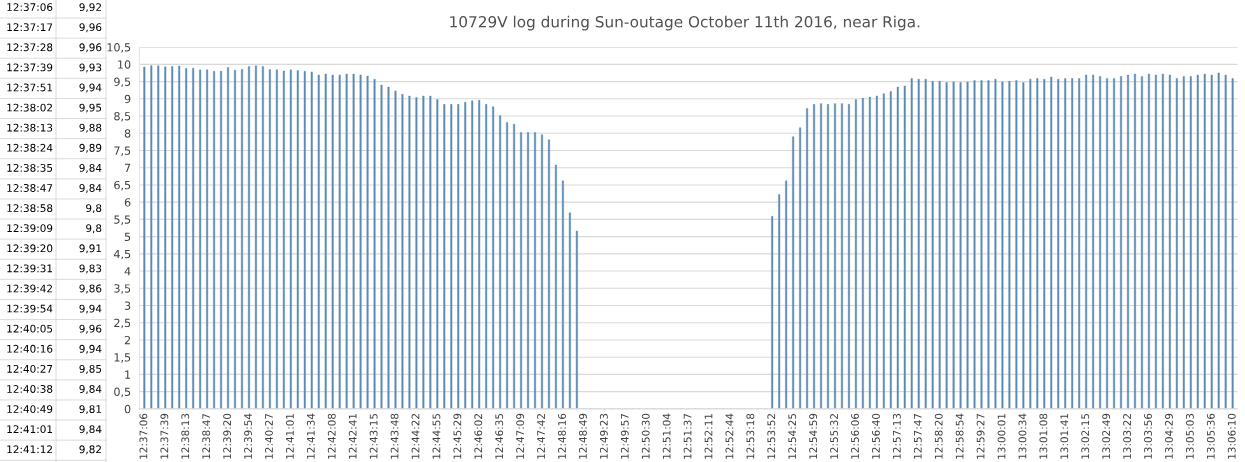  What do you see at coordinates (30, 389) in the screenshot?
I see `text: 12:40:38` at bounding box center [30, 389].